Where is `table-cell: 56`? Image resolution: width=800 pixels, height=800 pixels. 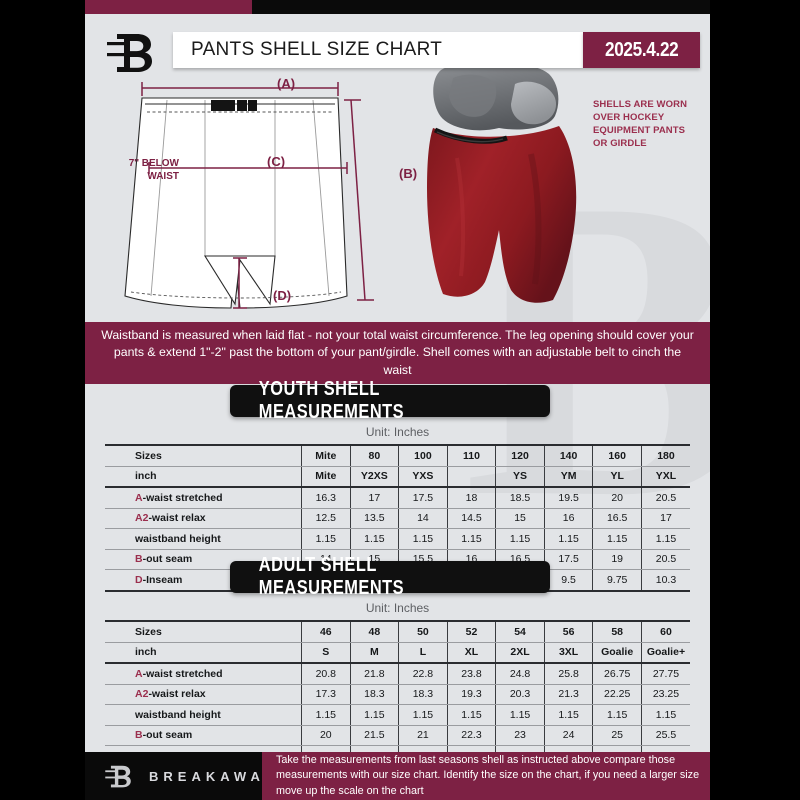 table-cell: 56 is located at coordinates (569, 631).